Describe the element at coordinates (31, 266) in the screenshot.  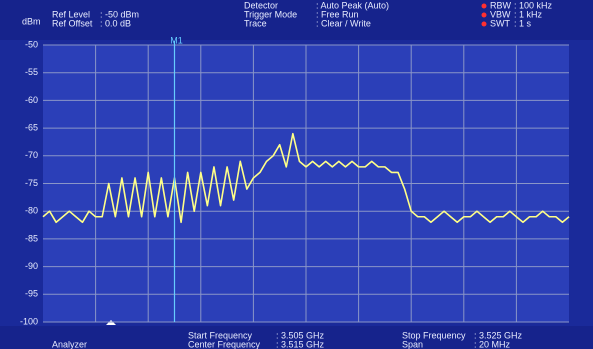
I see `y-tick-label: -90` at that location.